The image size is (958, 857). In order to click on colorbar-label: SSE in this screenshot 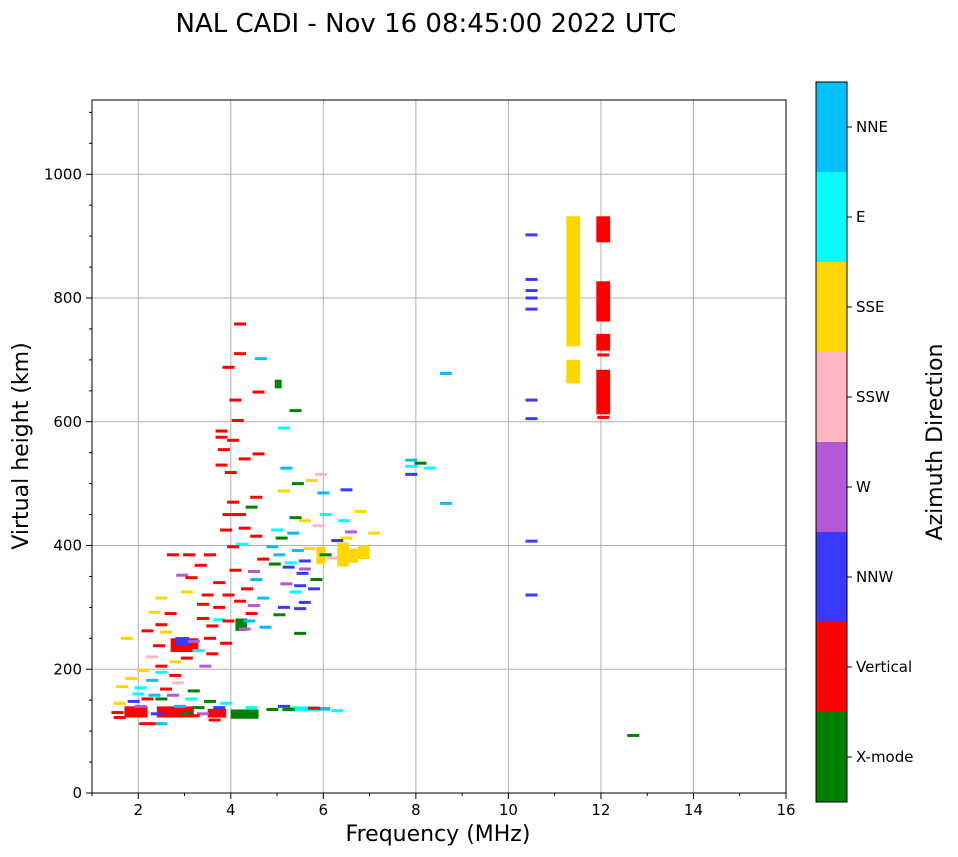, I will do `click(870, 307)`.